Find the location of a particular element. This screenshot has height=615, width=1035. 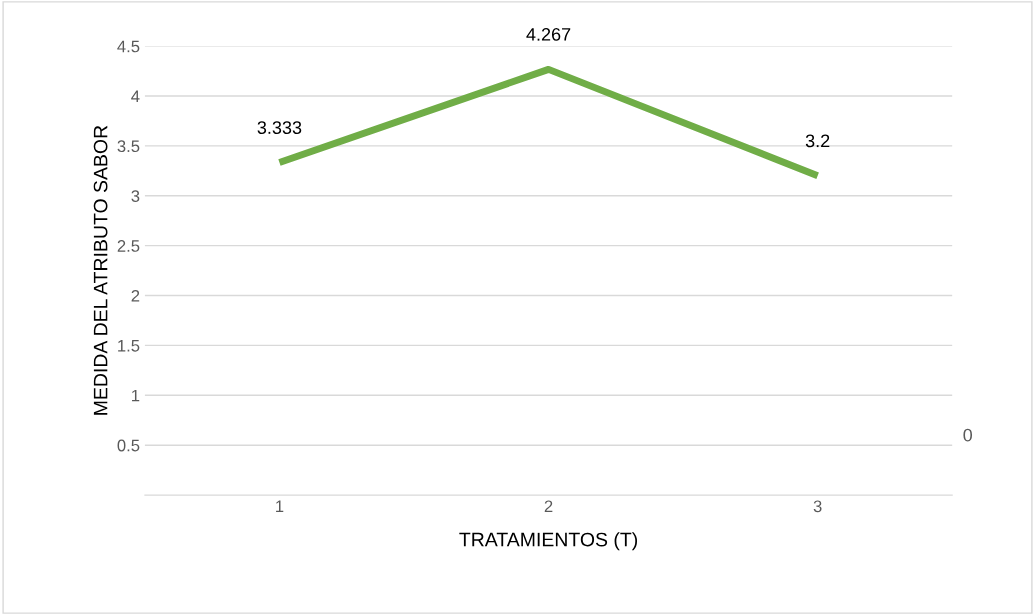

y-tick-label: 0.5 is located at coordinates (128, 445).